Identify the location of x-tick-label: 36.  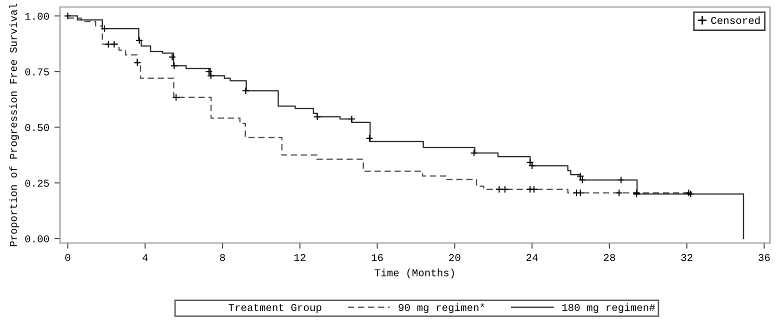
(764, 258).